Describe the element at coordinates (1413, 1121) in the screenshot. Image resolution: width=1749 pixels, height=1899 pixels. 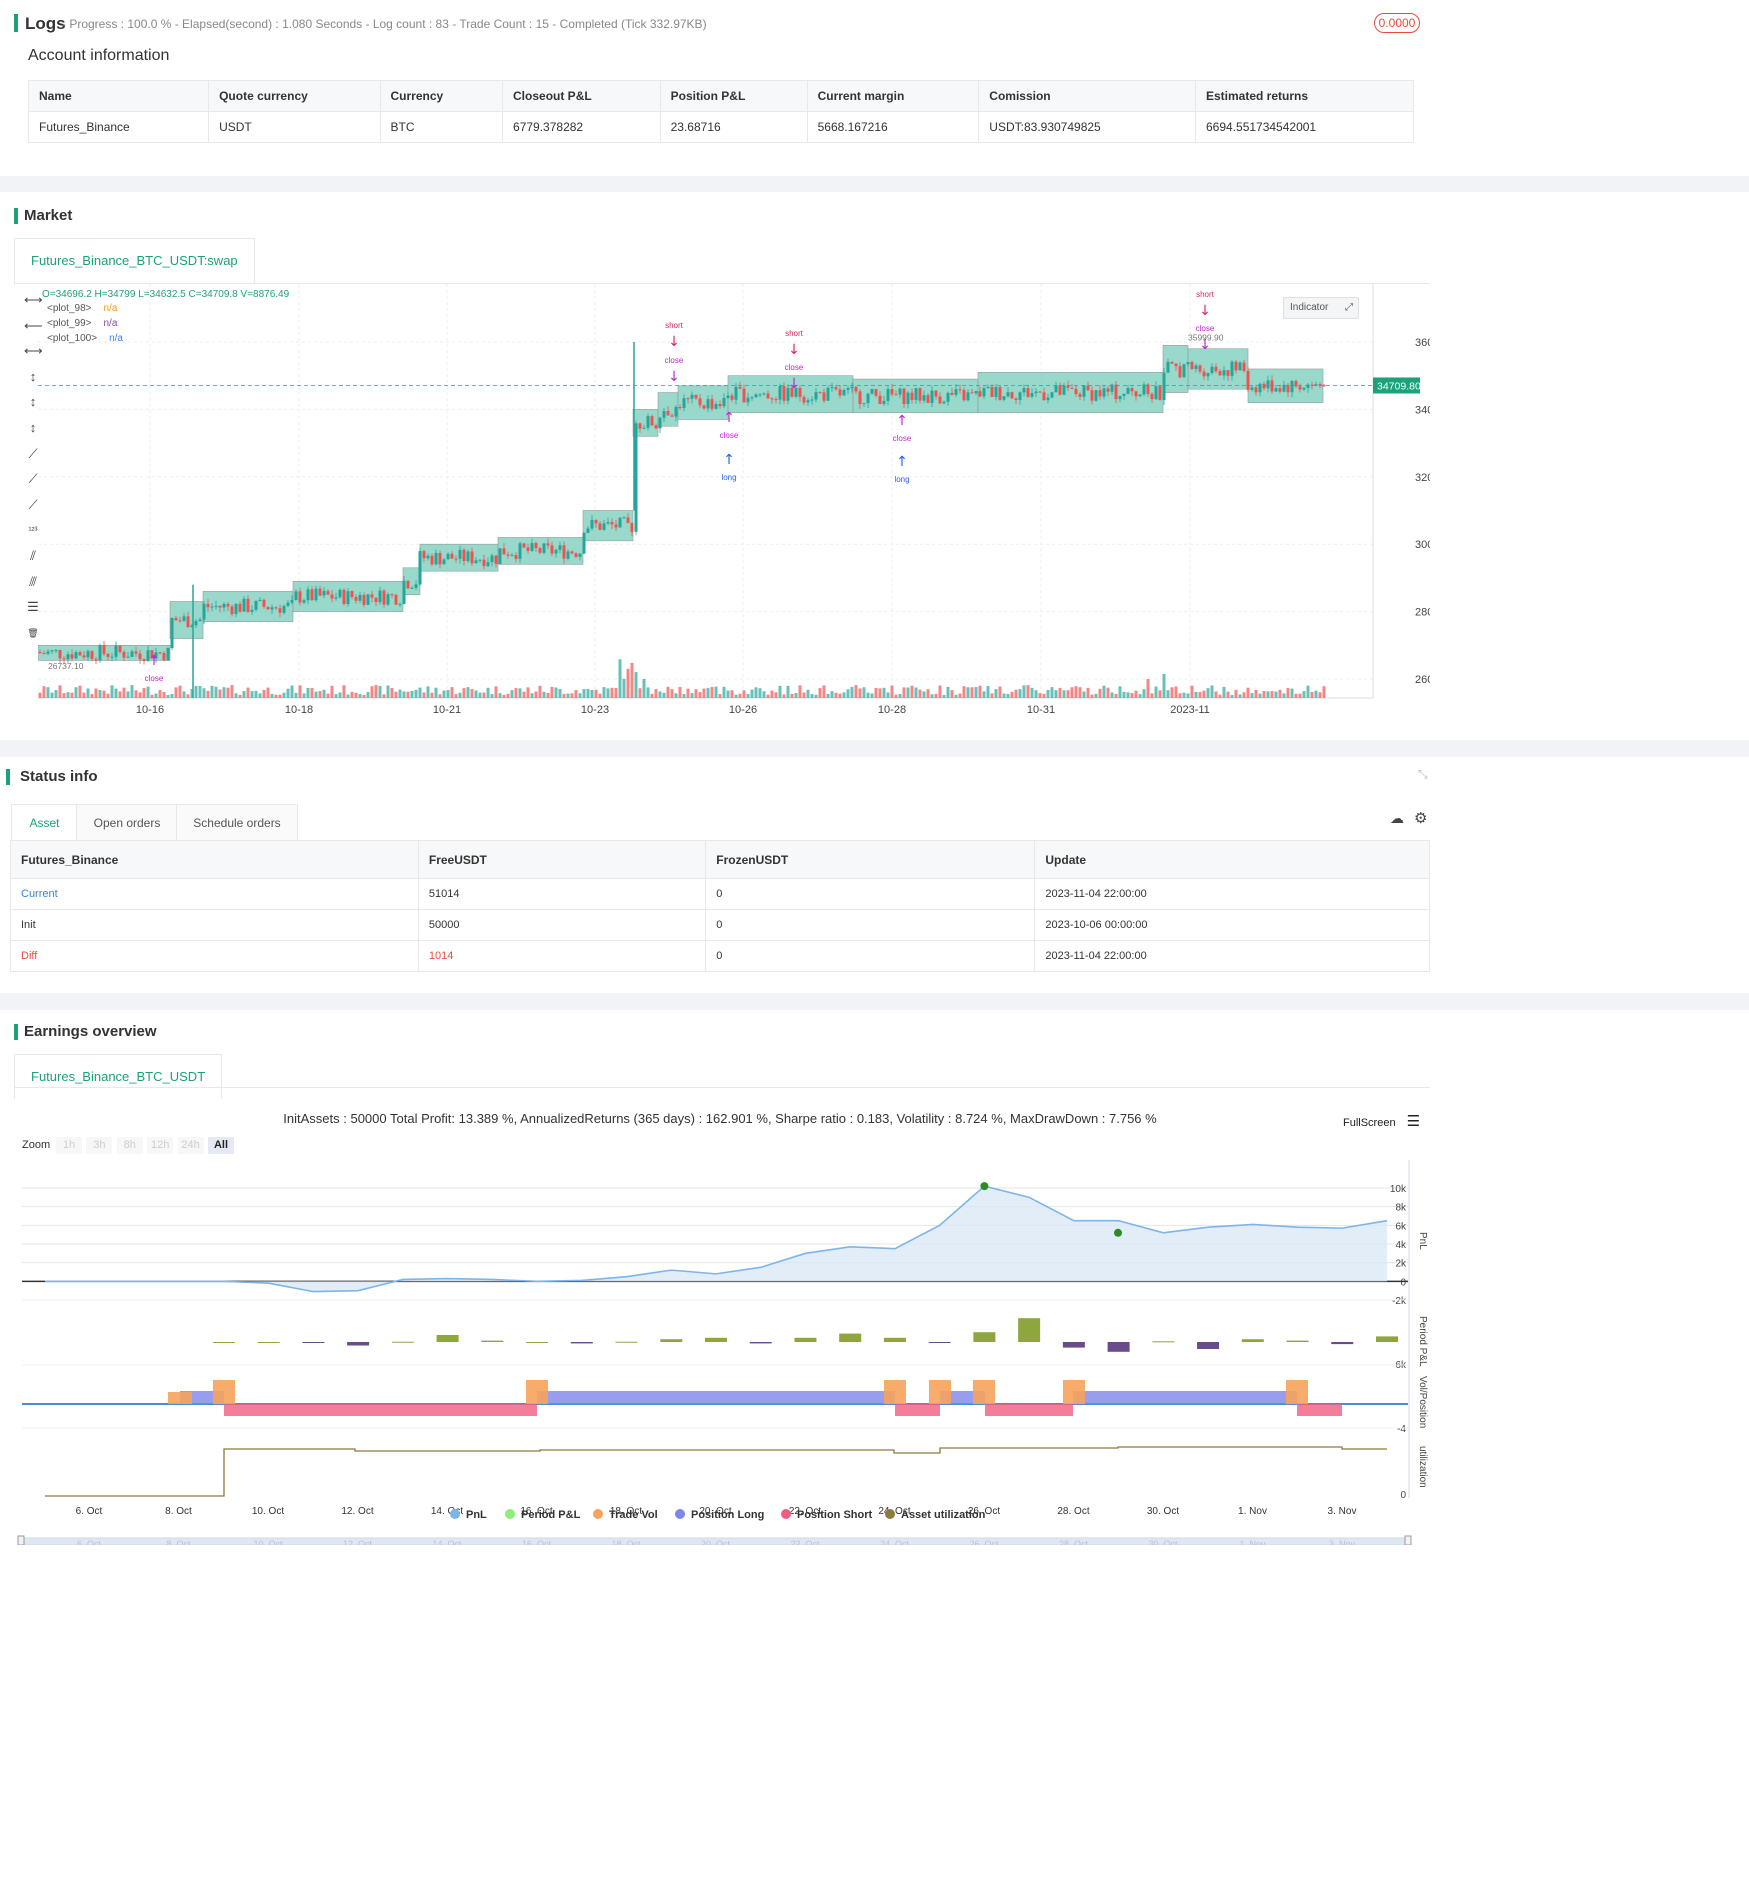
I see `menu-icon: ☰` at that location.